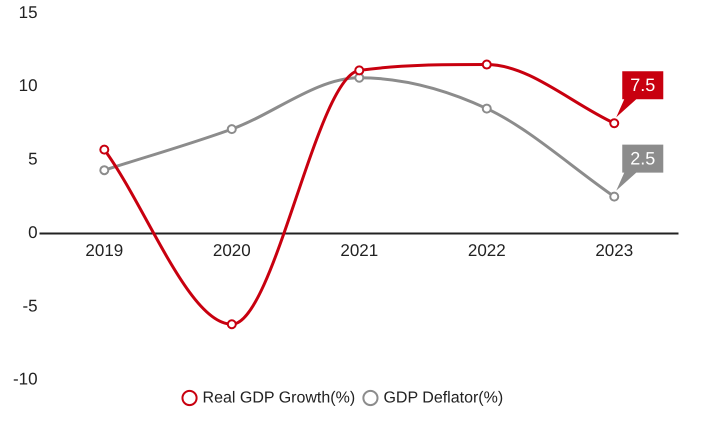 The height and width of the screenshot is (421, 713). I want to click on y-tick-label: -10, so click(25, 379).